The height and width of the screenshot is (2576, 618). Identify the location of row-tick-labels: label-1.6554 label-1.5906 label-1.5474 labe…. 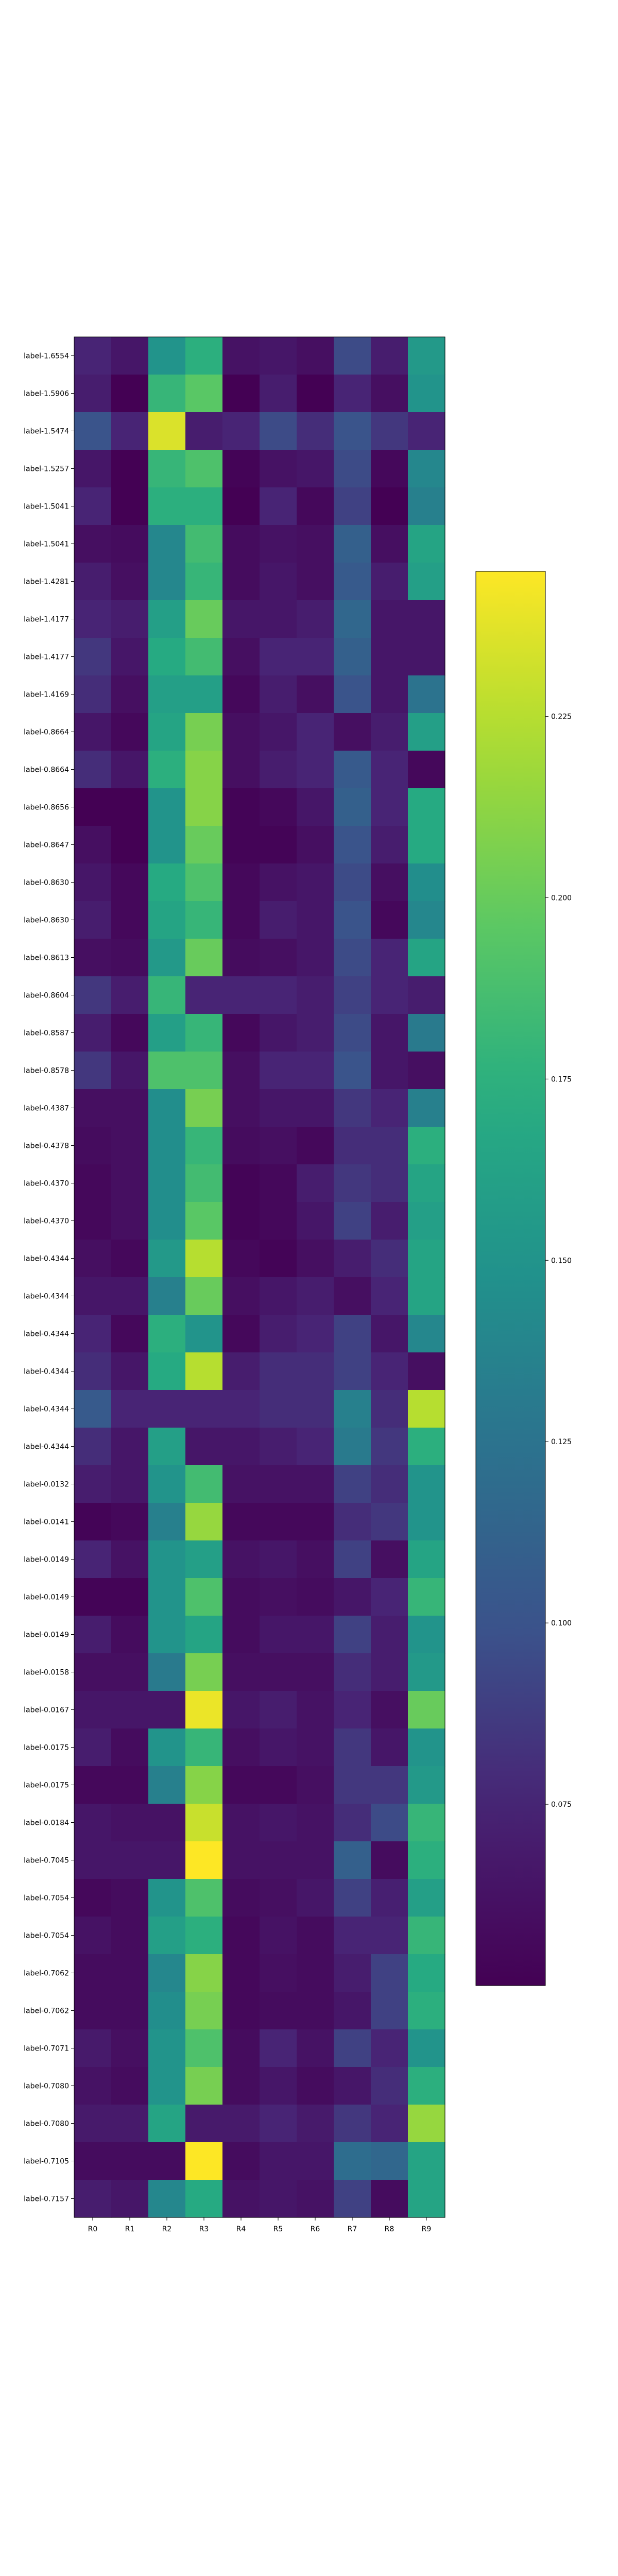
(49, 1278).